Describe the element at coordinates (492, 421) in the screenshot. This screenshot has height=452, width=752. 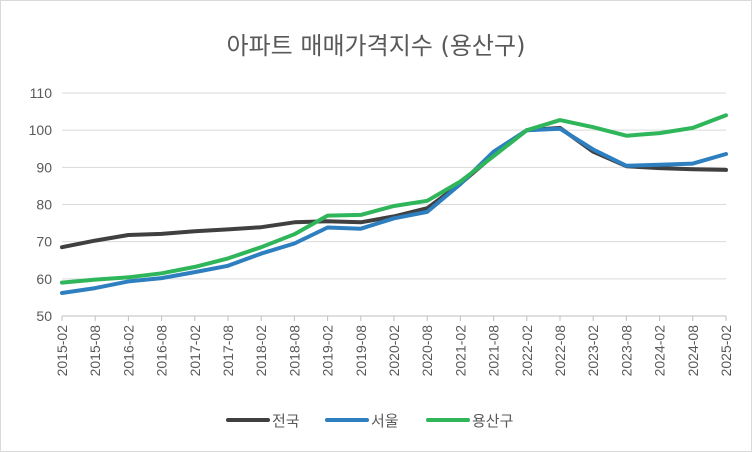
I see `legend-label-2: 용산구` at that location.